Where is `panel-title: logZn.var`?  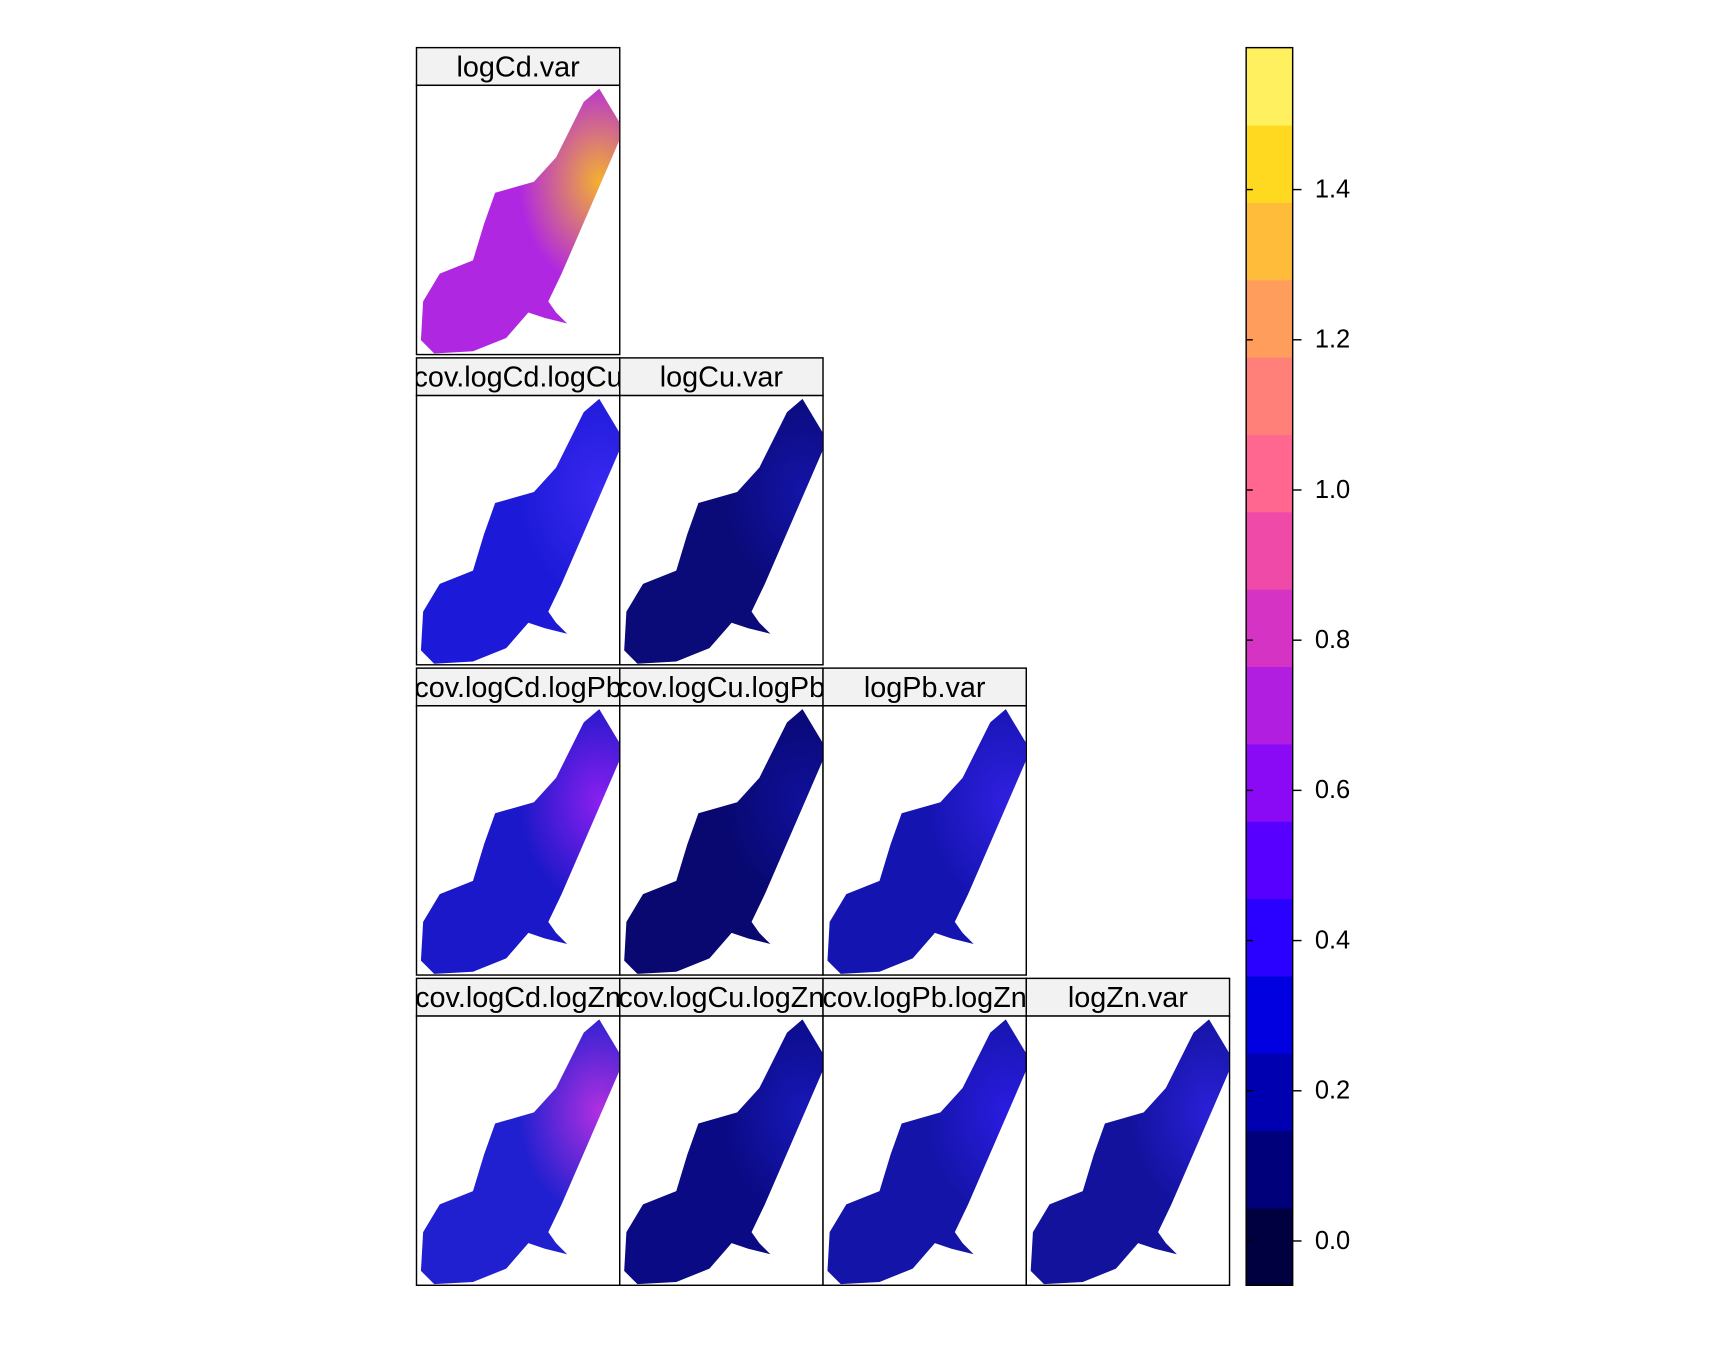
panel-title: logZn.var is located at coordinates (1128, 998).